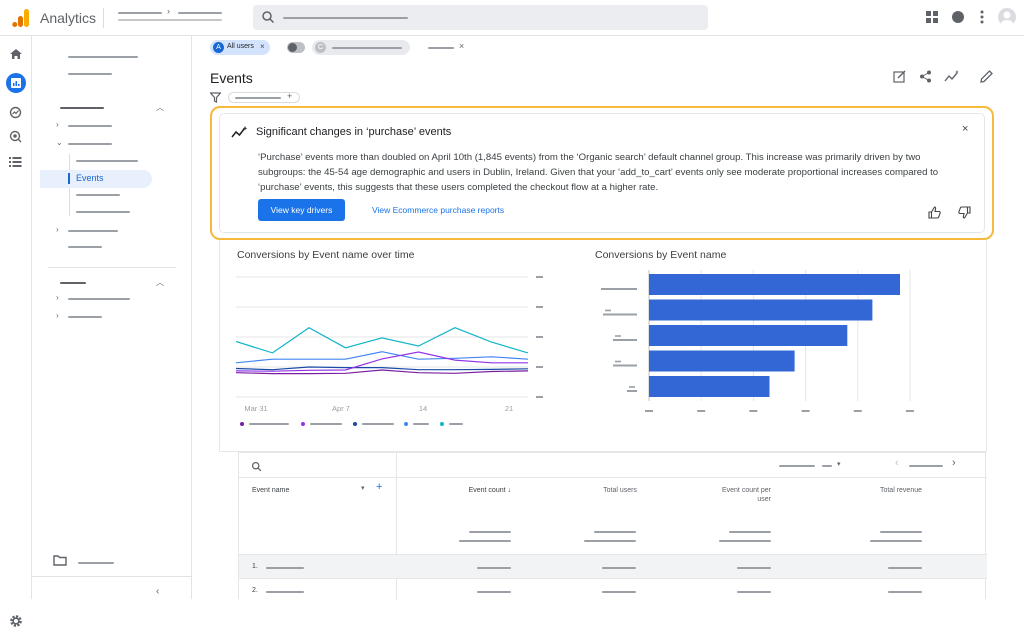  I want to click on edit-icon, so click(986, 76).